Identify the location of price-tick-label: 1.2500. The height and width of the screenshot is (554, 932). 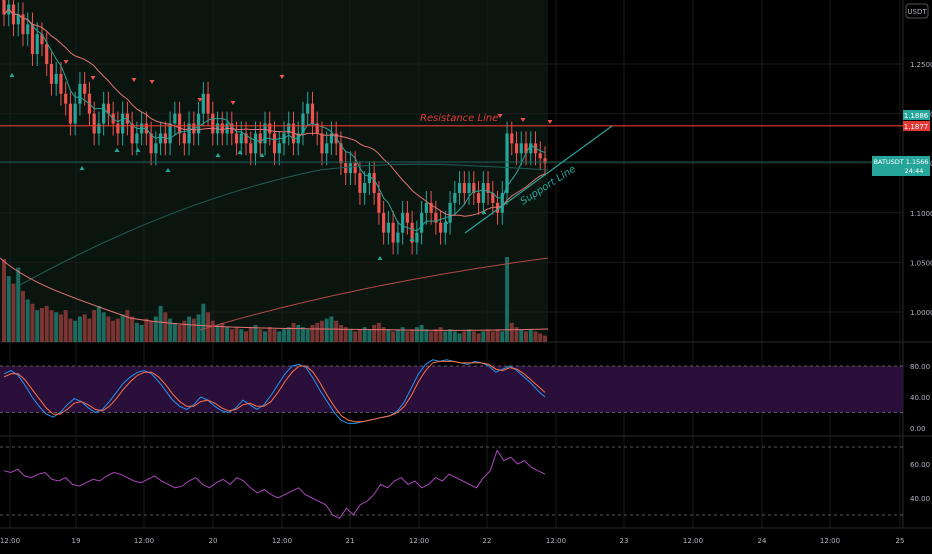
(921, 65).